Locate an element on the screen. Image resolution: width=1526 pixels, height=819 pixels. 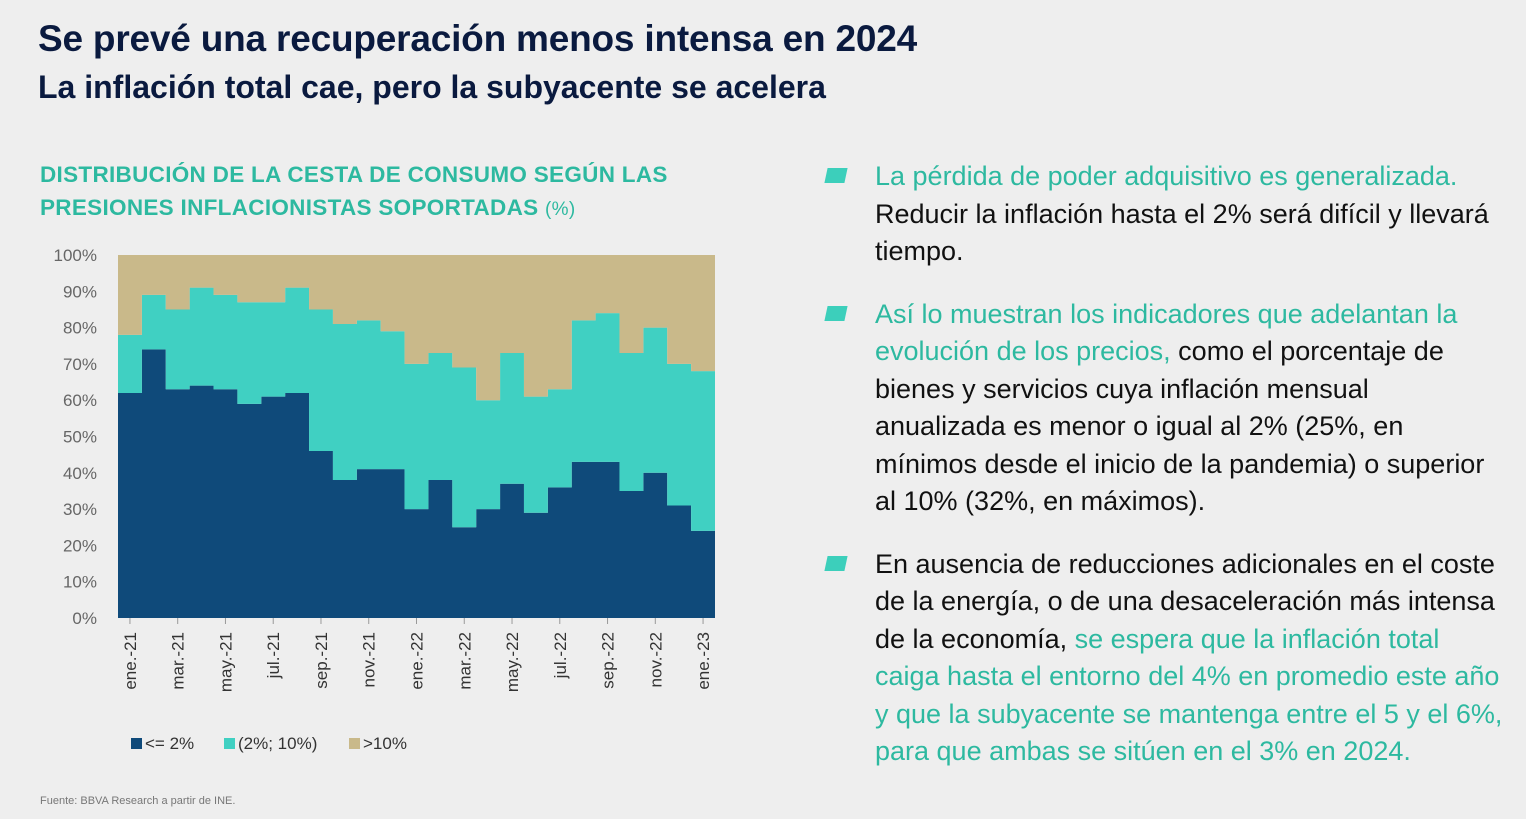
x-tick-label: sep.-22 is located at coordinates (608, 660).